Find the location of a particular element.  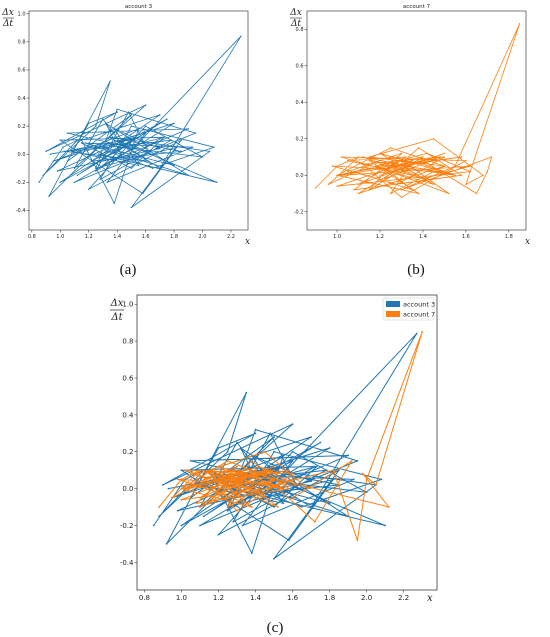

x-tick-label: 1.2 is located at coordinates (218, 598).